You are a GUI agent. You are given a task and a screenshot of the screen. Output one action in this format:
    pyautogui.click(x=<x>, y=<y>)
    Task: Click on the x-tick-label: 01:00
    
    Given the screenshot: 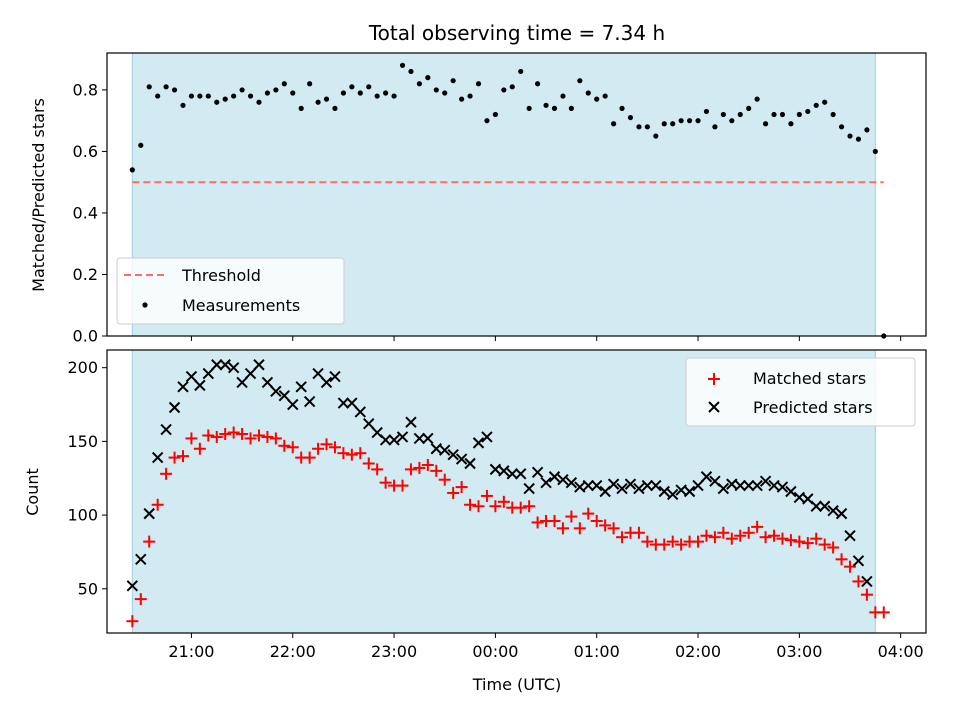 What is the action you would take?
    pyautogui.click(x=597, y=651)
    